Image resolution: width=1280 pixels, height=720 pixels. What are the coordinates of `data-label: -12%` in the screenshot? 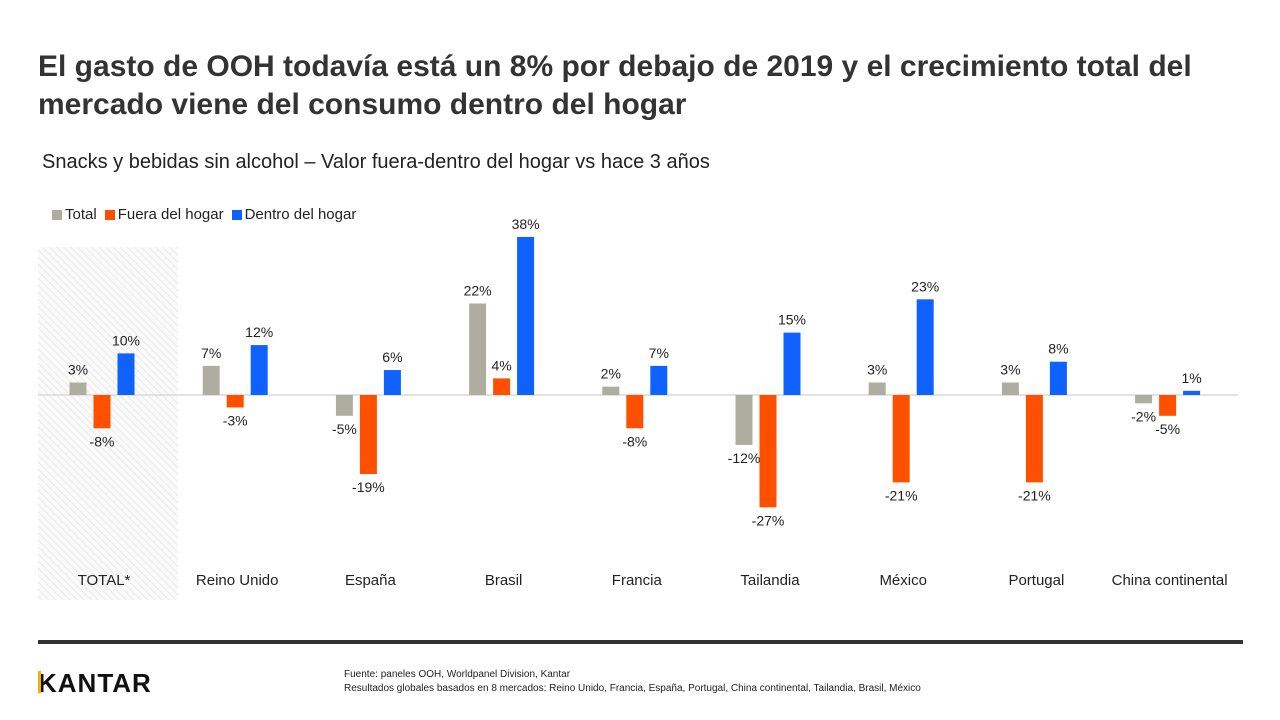 It's located at (744, 458).